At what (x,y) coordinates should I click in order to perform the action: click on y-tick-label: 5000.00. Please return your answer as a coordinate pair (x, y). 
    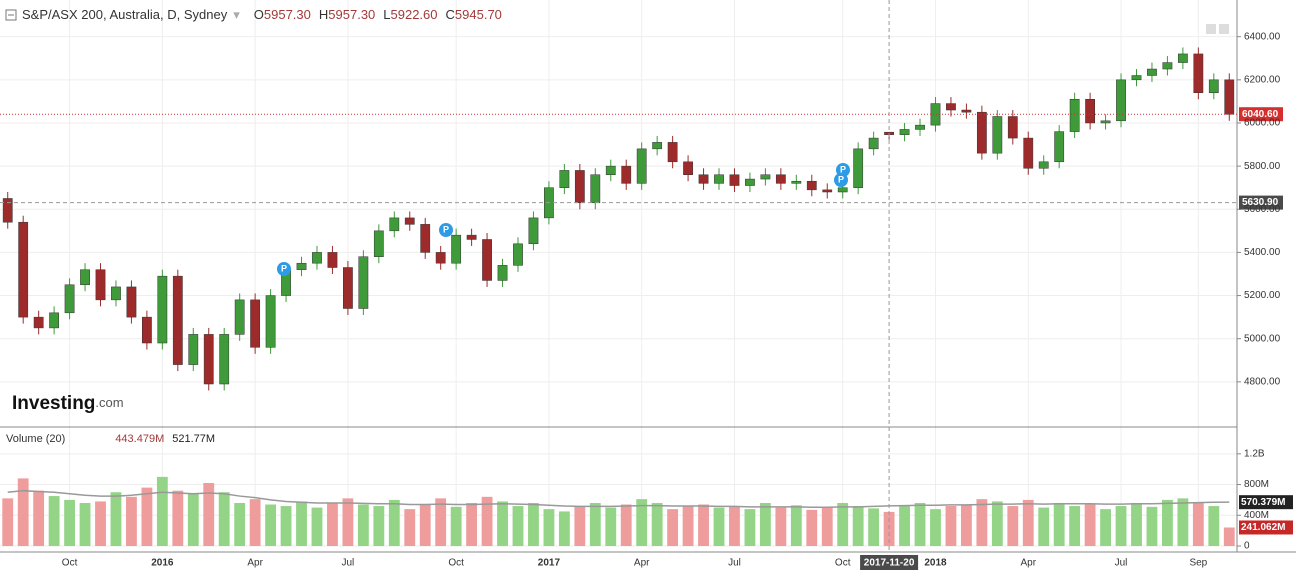
    Looking at the image, I should click on (1262, 338).